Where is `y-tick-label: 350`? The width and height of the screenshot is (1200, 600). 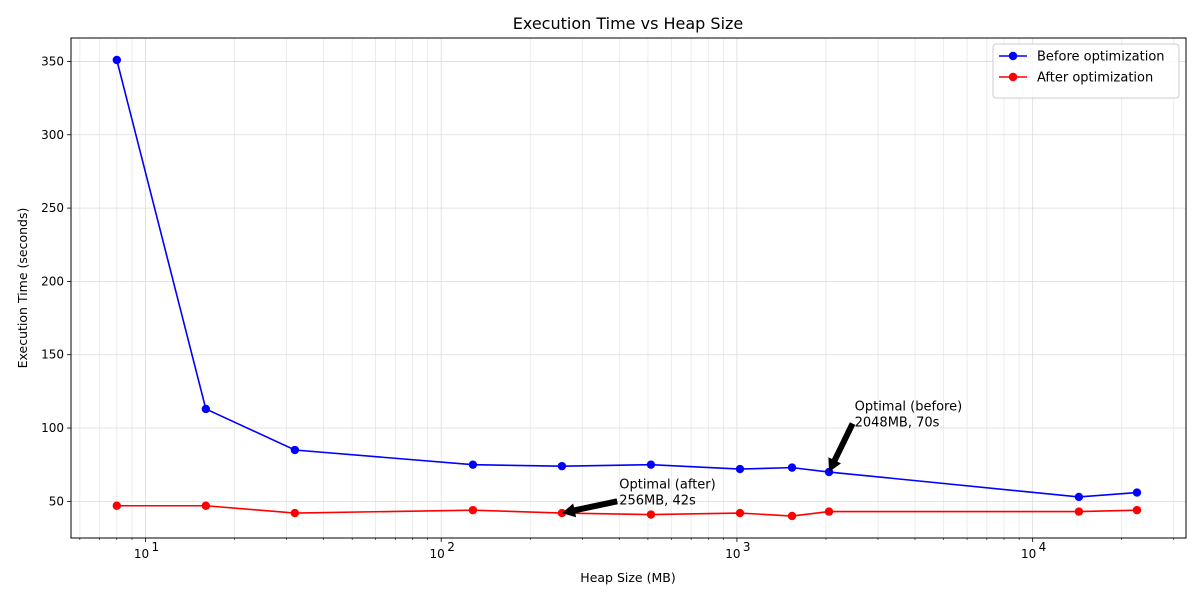 y-tick-label: 350 is located at coordinates (52, 61).